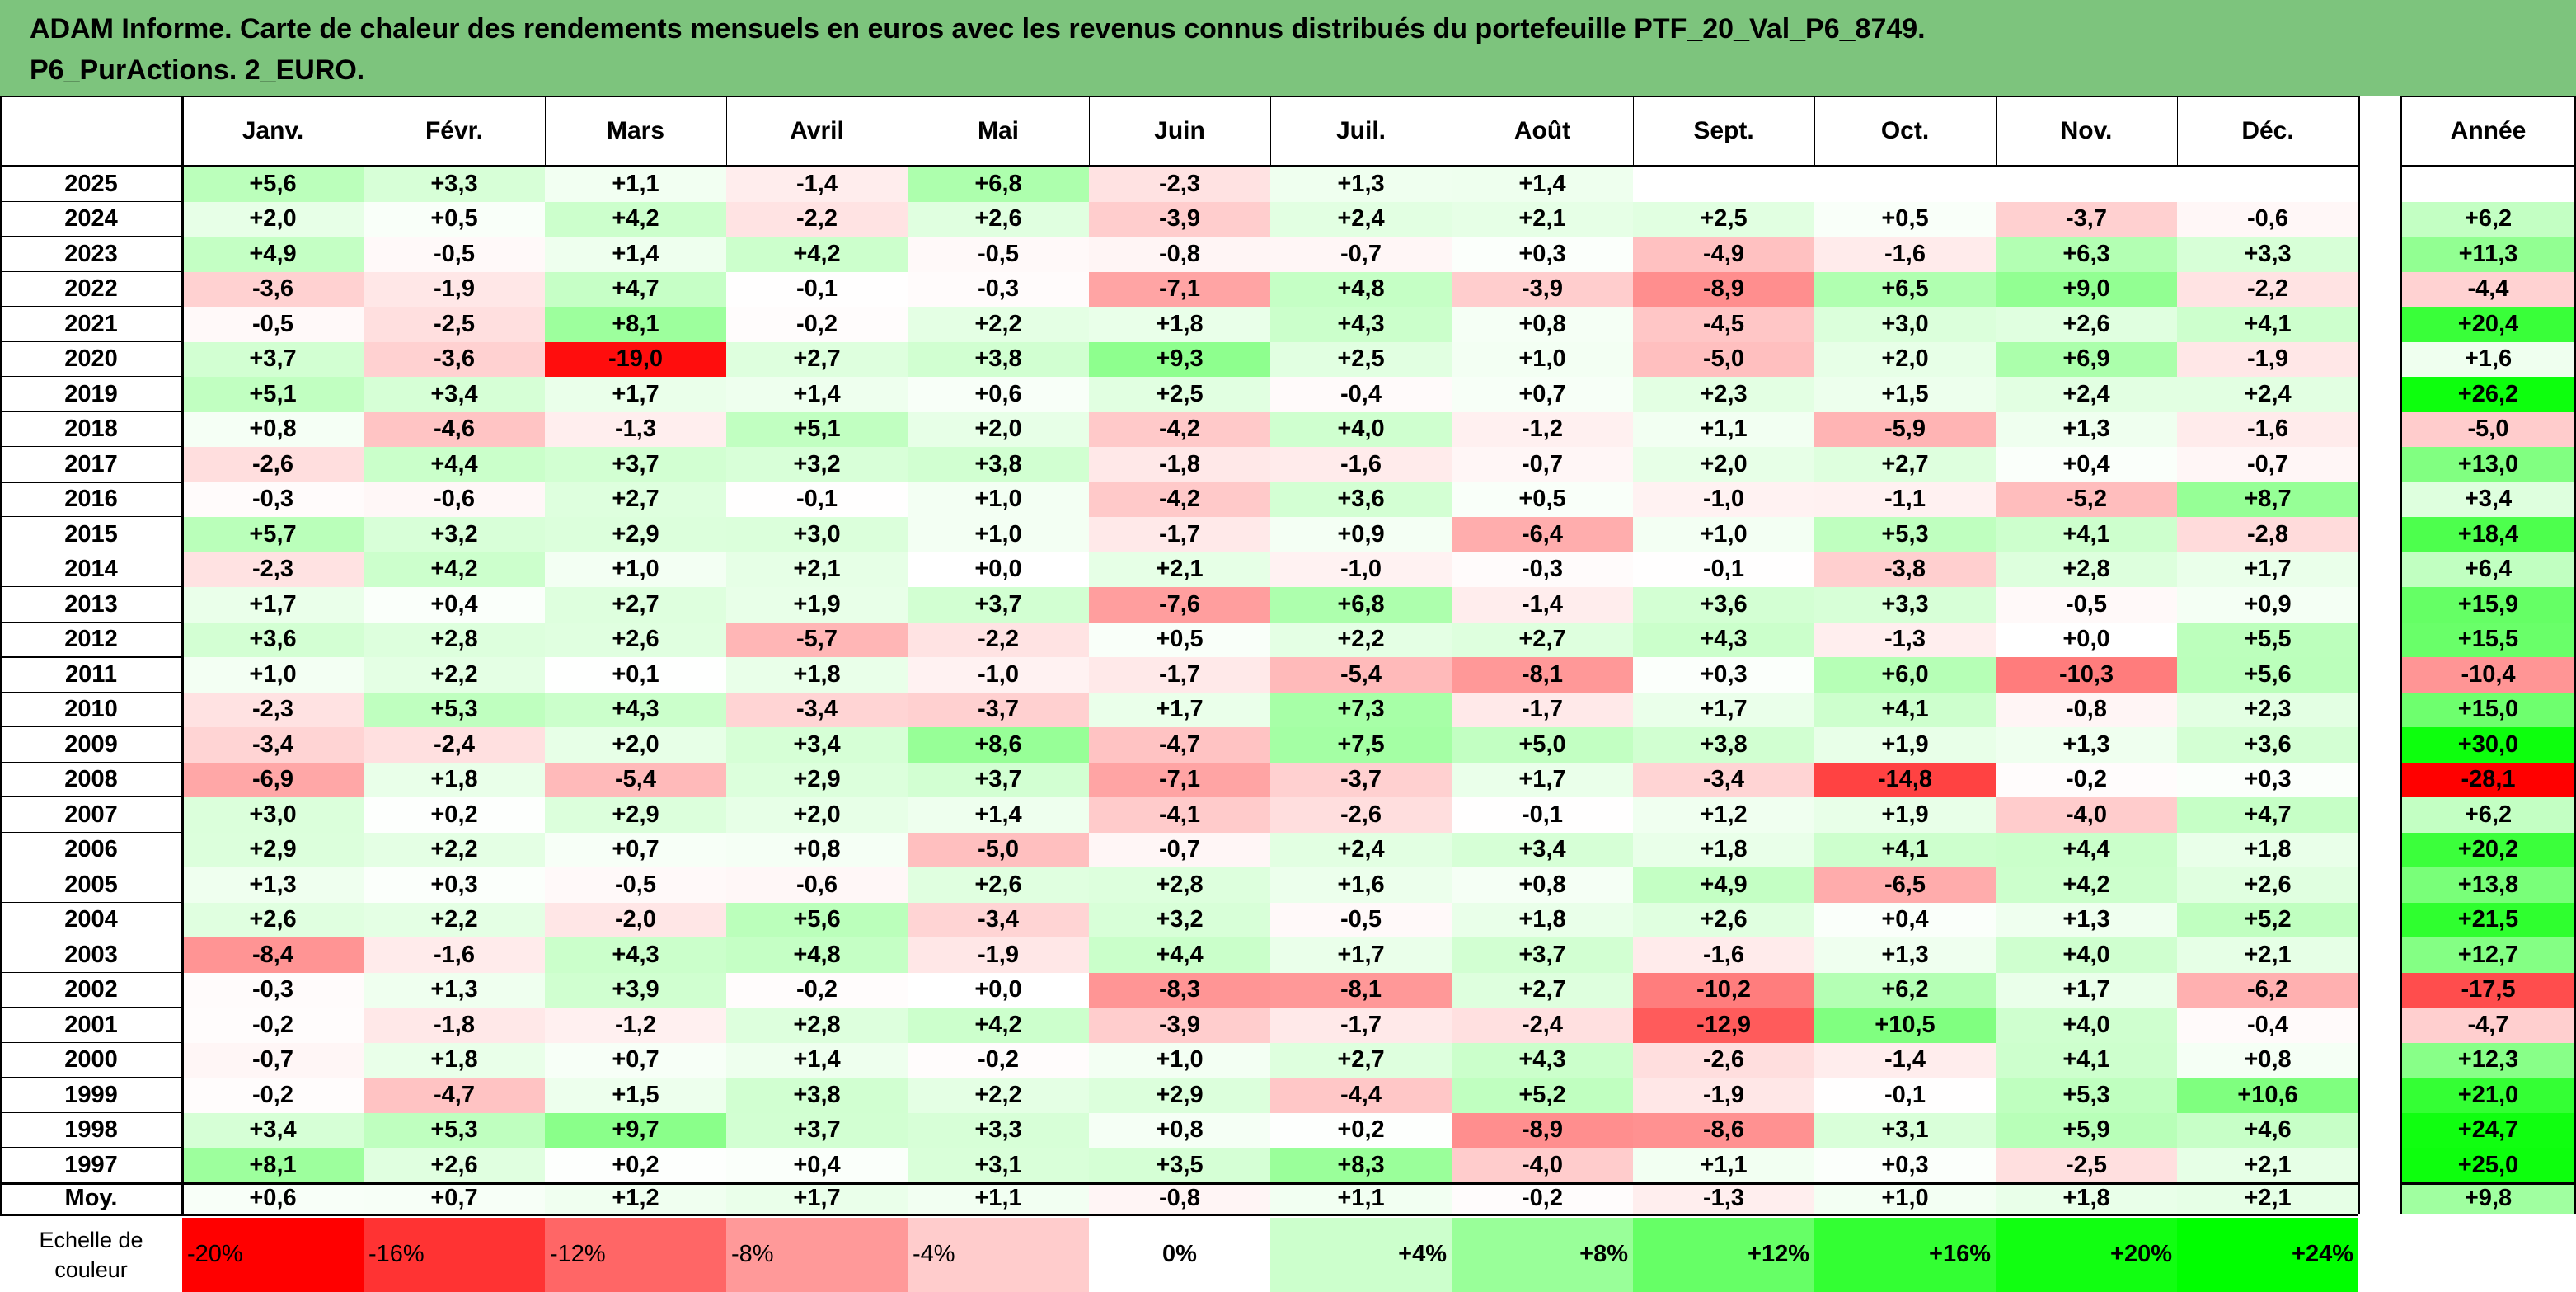  I want to click on heatmap-cell: +2,9, so click(635, 534).